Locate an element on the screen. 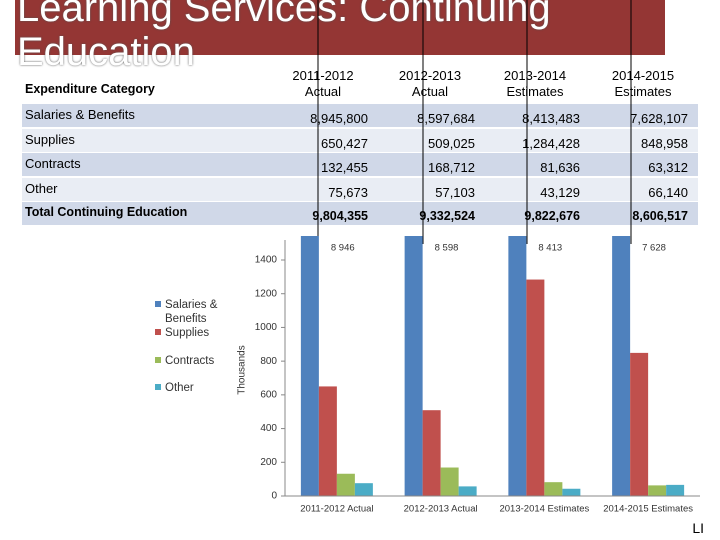 The height and width of the screenshot is (540, 720). footer: LI is located at coordinates (698, 528).